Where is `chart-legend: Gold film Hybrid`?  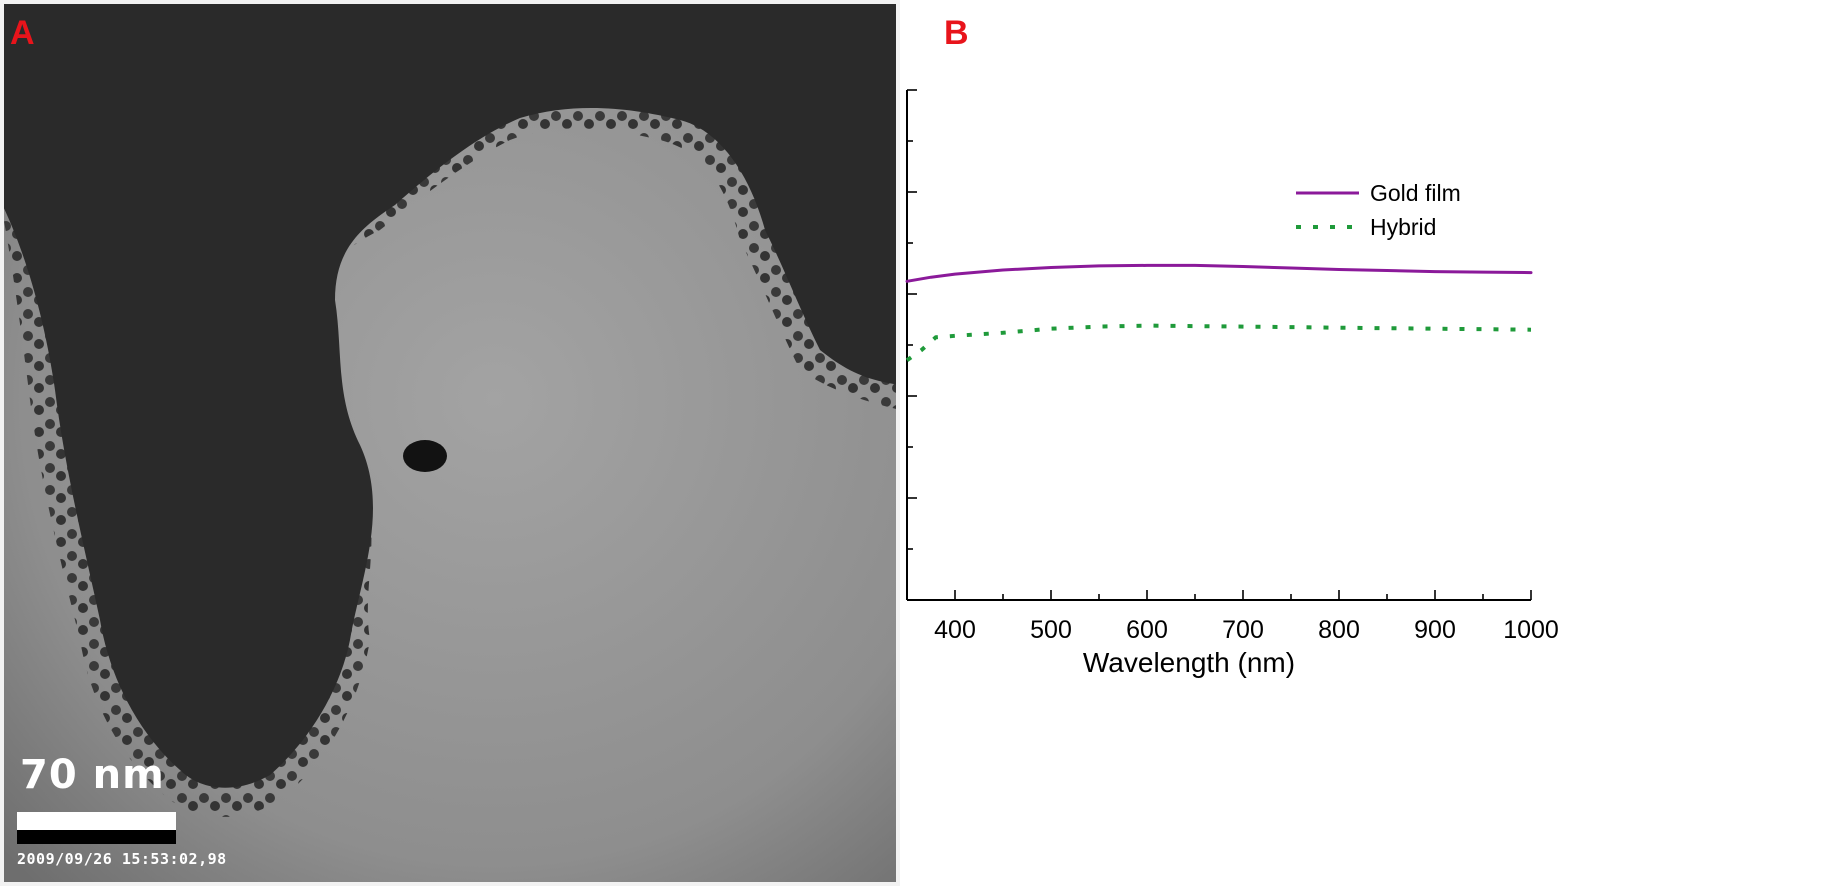 chart-legend: Gold film Hybrid is located at coordinates (1378, 210).